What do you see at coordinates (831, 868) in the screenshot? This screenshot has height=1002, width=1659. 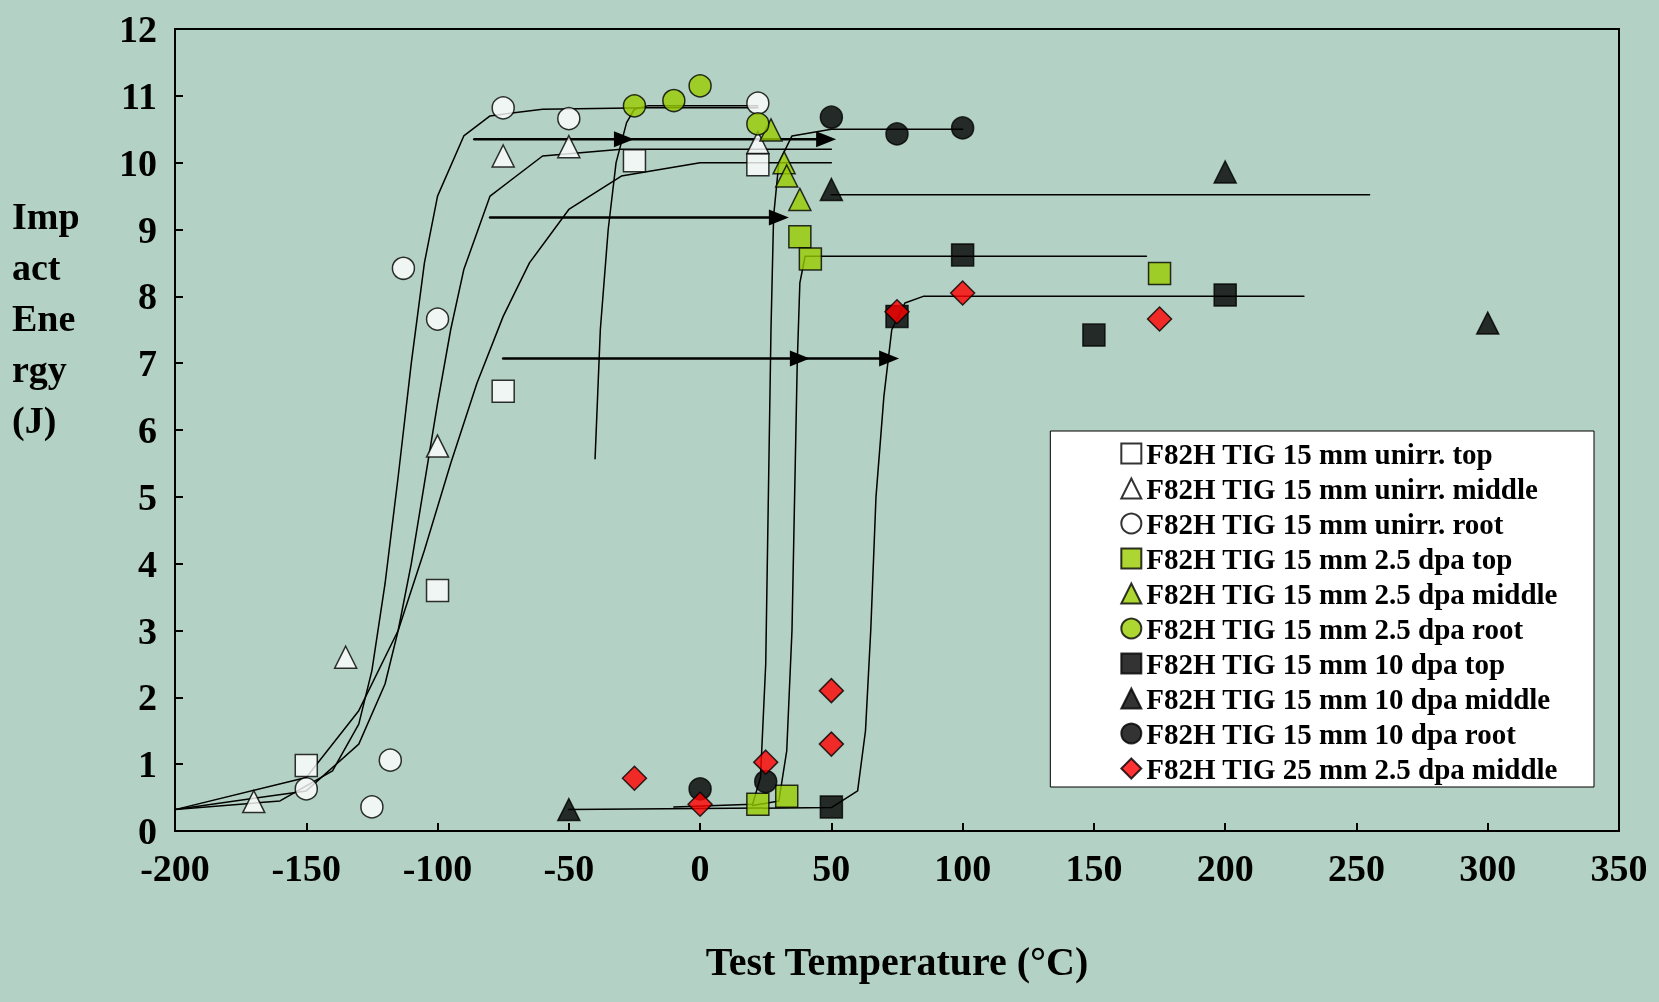 I see `x-tick-label: 50` at bounding box center [831, 868].